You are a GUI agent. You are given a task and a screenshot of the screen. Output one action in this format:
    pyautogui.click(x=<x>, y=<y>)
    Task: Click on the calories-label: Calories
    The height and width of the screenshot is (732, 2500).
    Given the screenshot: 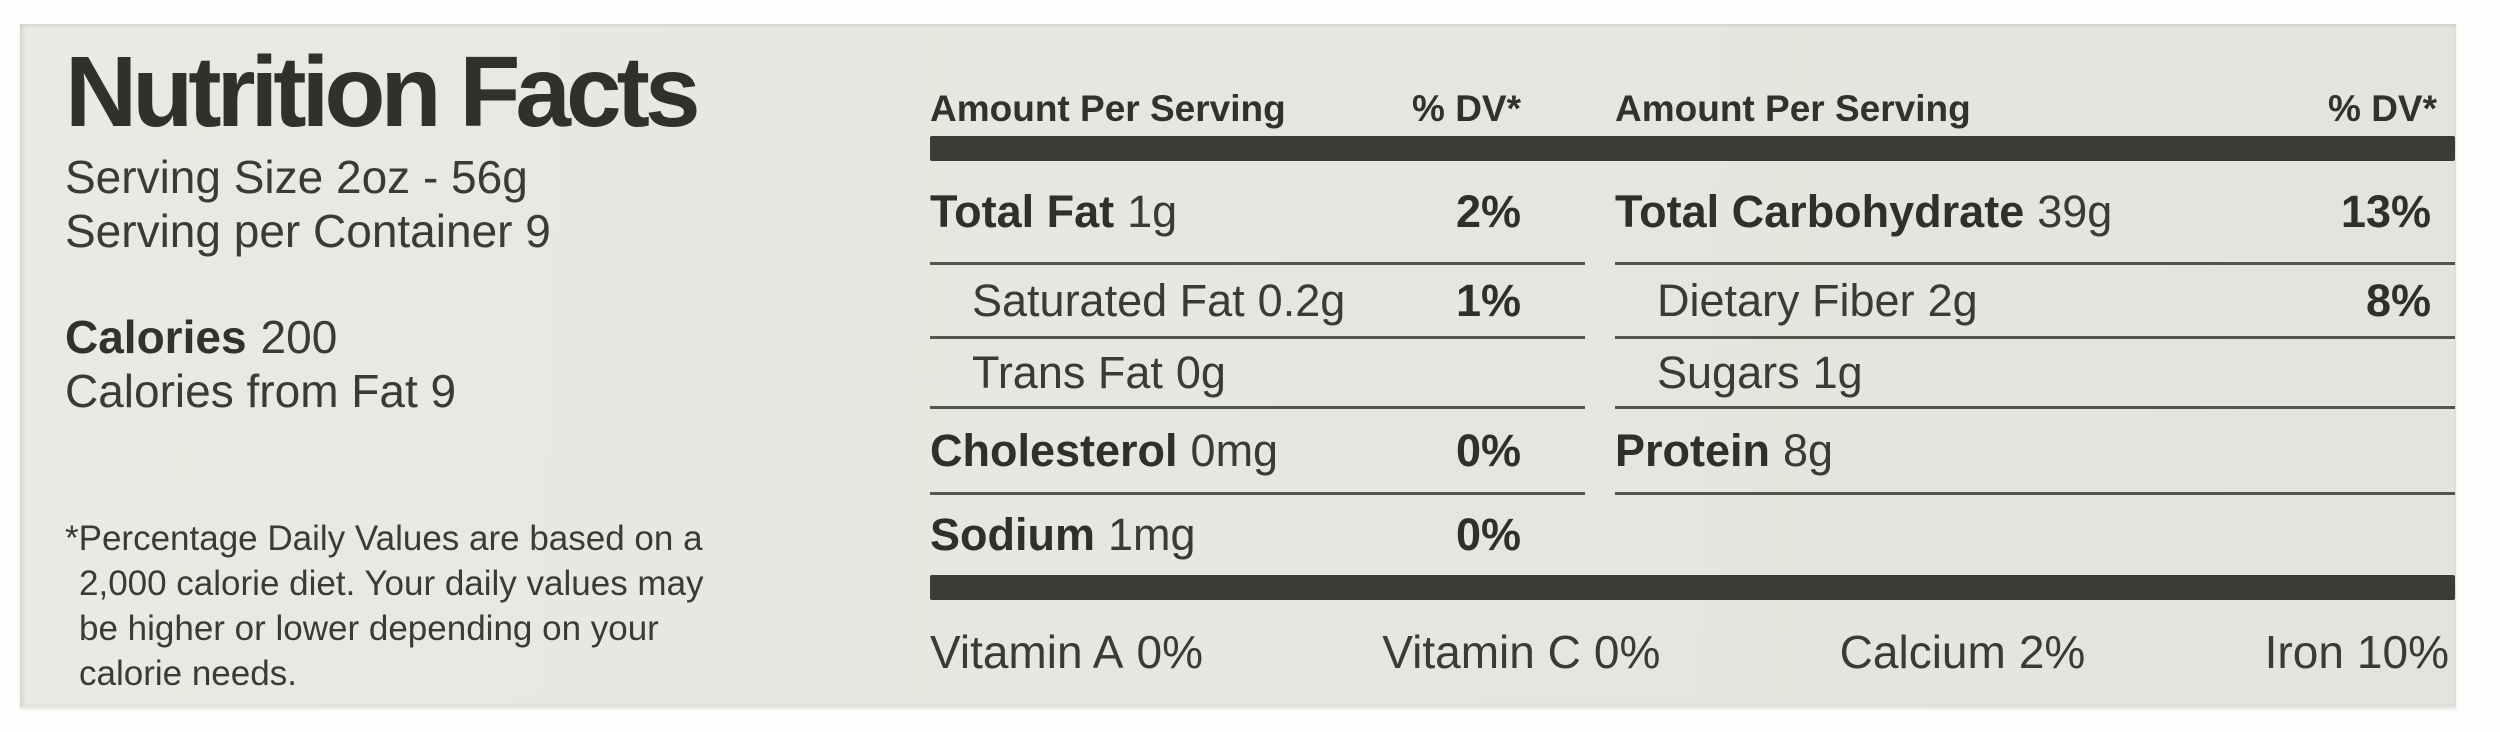 What is the action you would take?
    pyautogui.click(x=156, y=337)
    